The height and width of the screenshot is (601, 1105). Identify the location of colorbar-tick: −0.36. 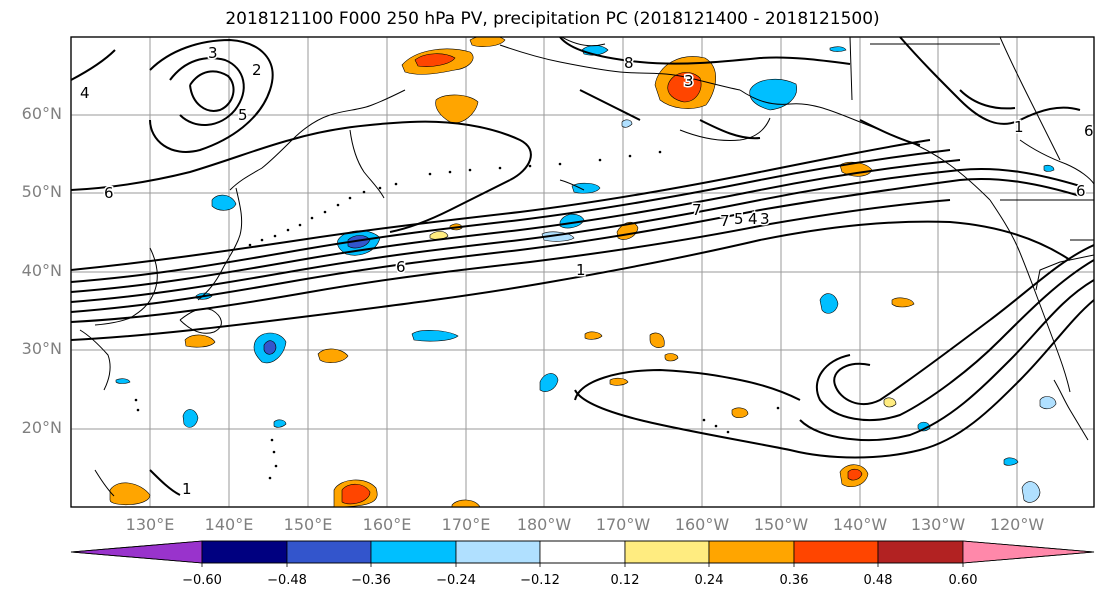
(371, 580).